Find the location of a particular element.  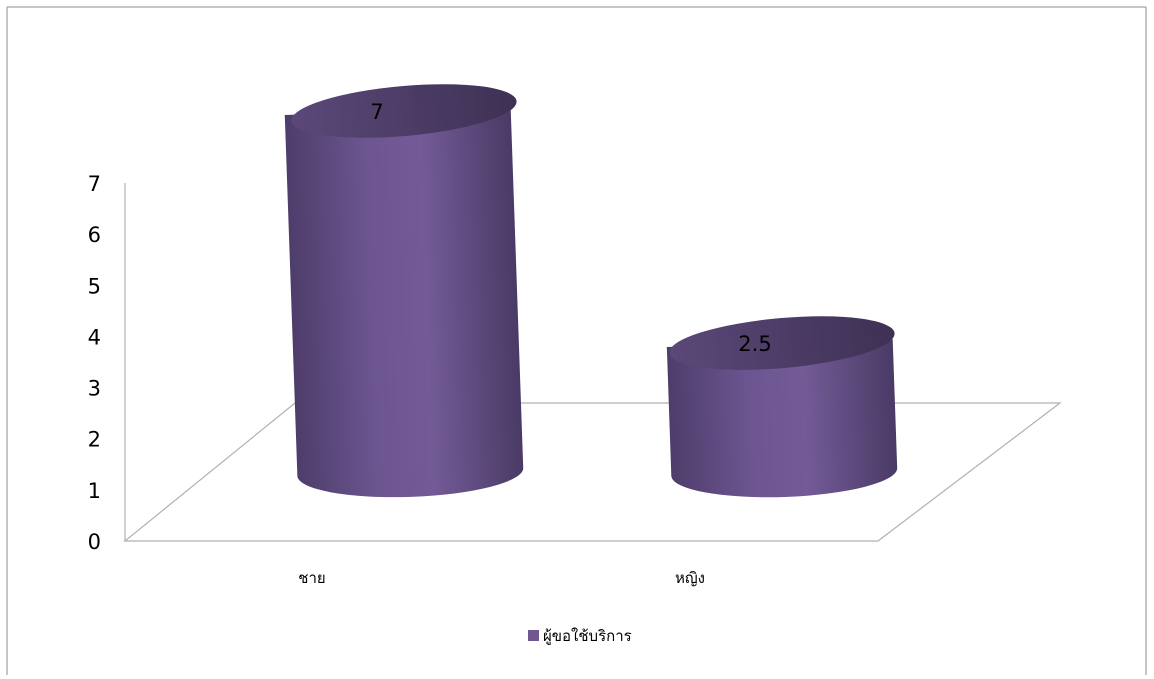

x-tick-label: ชาย is located at coordinates (311, 578).